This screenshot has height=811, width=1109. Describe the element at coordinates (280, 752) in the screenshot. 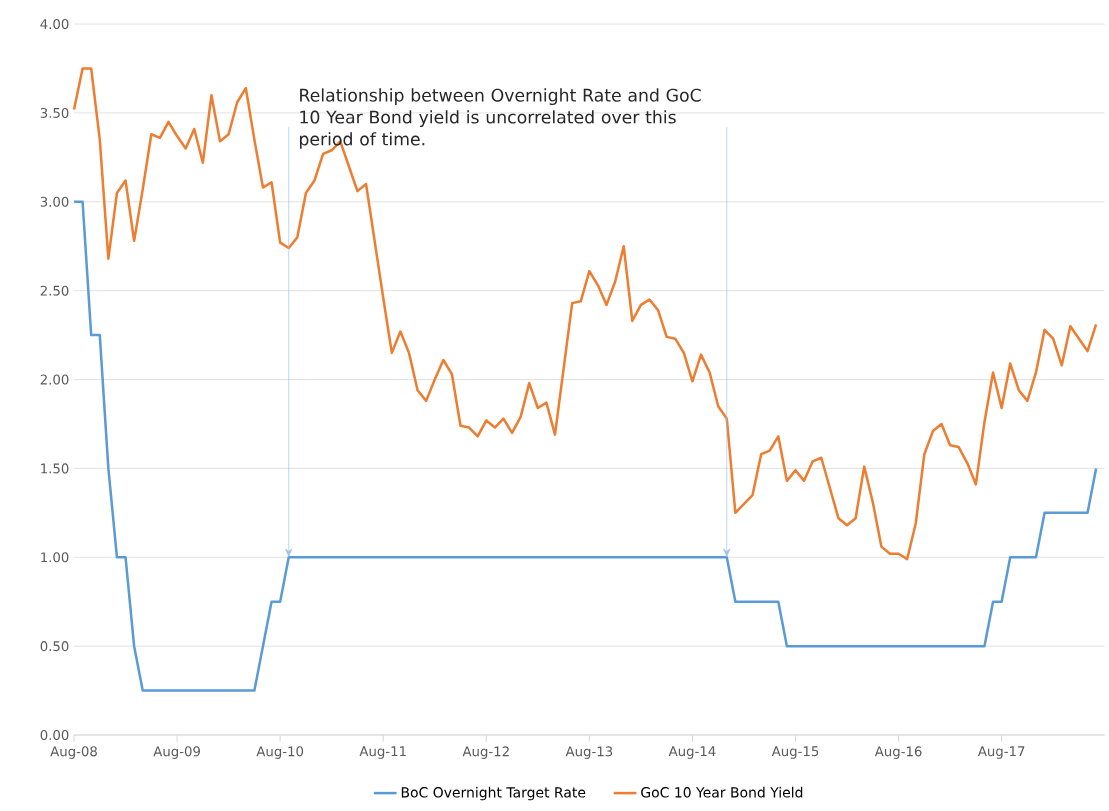

I see `x-tick-label: Aug-10` at that location.